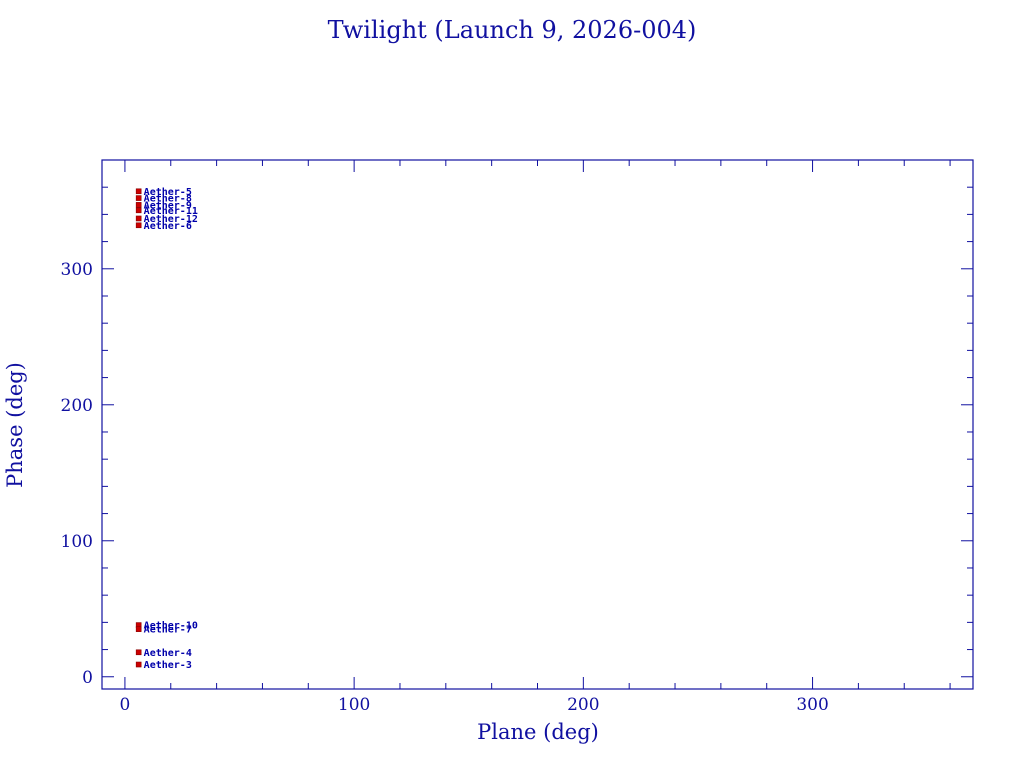 The width and height of the screenshot is (1024, 768). What do you see at coordinates (168, 226) in the screenshot?
I see `point-label: Aether-6` at bounding box center [168, 226].